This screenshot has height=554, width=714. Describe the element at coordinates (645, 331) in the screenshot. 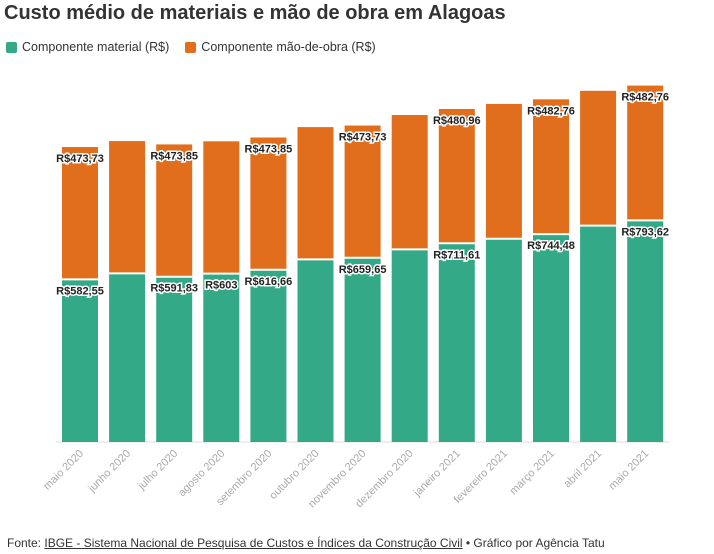

I see `bar-material-maio-2021` at that location.